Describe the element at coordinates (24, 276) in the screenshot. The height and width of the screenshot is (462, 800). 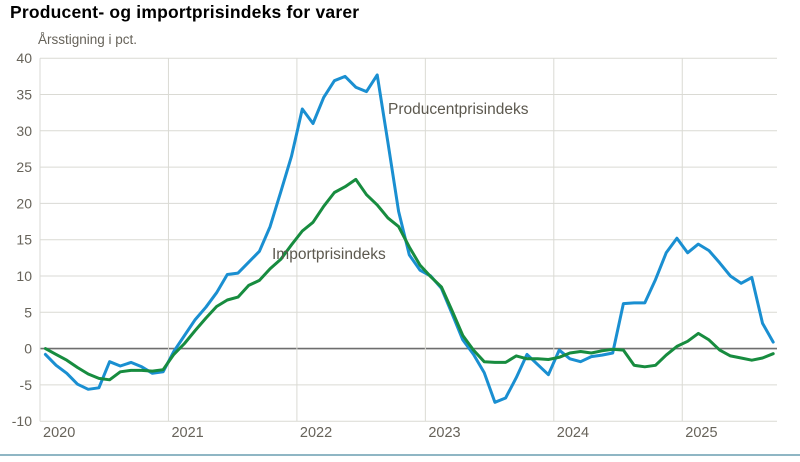
I see `y-tick-label: 10` at that location.